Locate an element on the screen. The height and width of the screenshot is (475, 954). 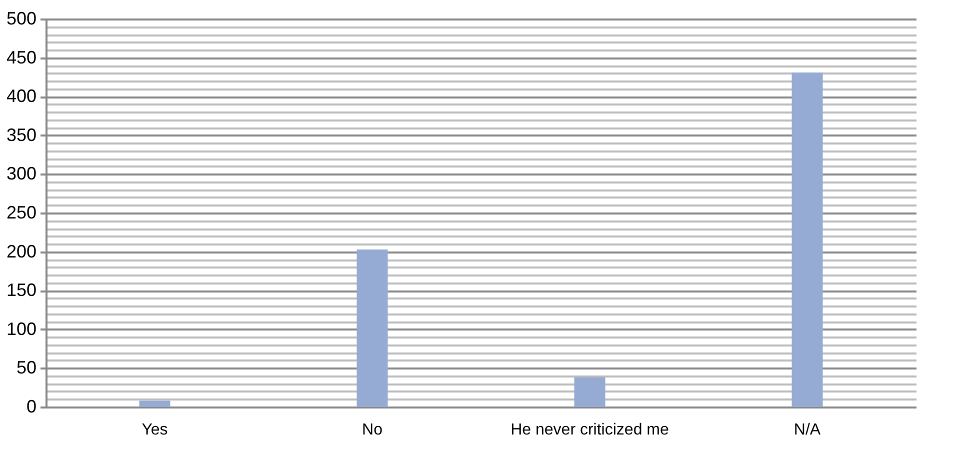
x-tick-label: No is located at coordinates (372, 430).